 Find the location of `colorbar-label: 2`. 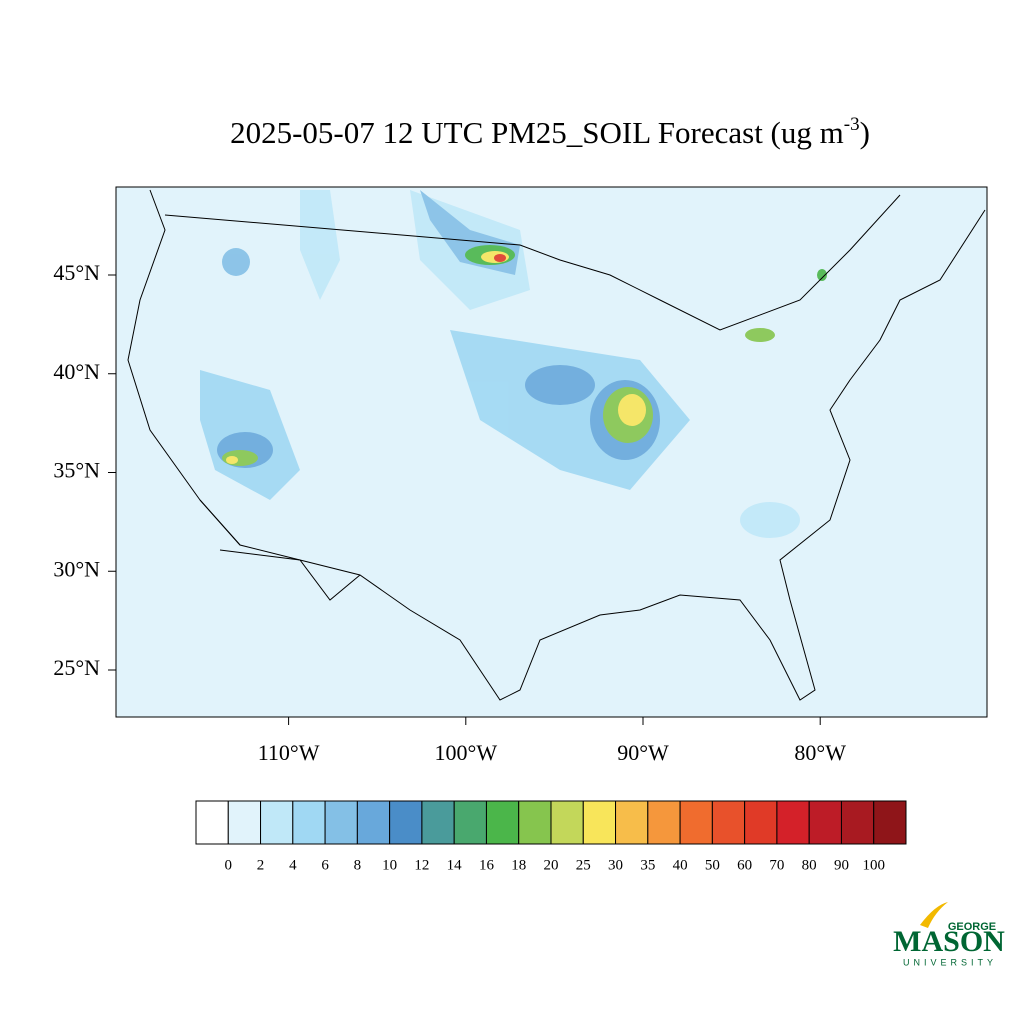

colorbar-label: 2 is located at coordinates (261, 865).